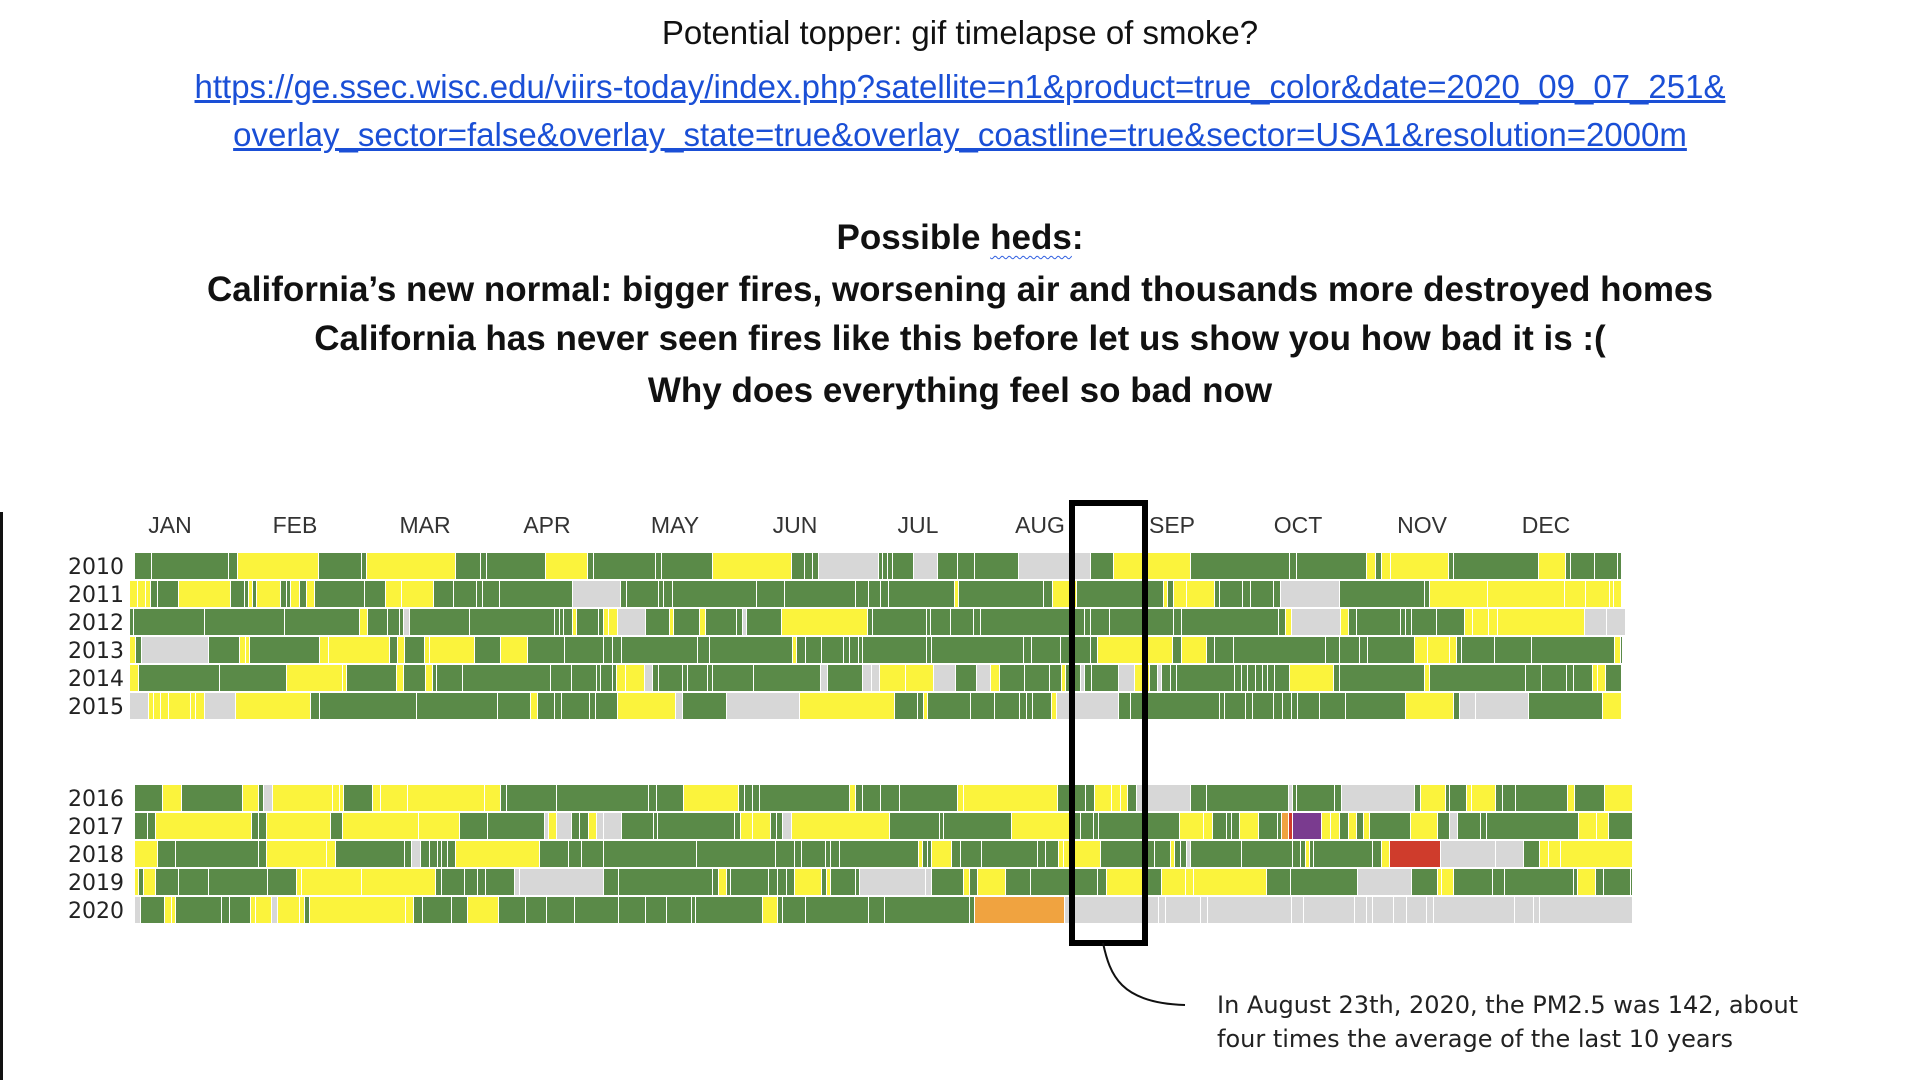  I want to click on month-label-oct: OCT, so click(1298, 525).